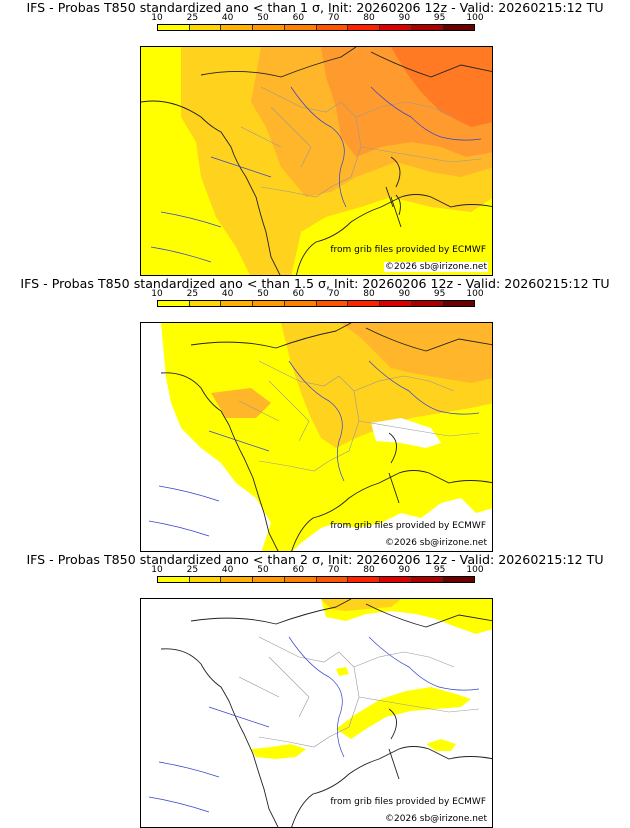  Describe the element at coordinates (406, 433) in the screenshot. I see `fill-white-alps` at that location.